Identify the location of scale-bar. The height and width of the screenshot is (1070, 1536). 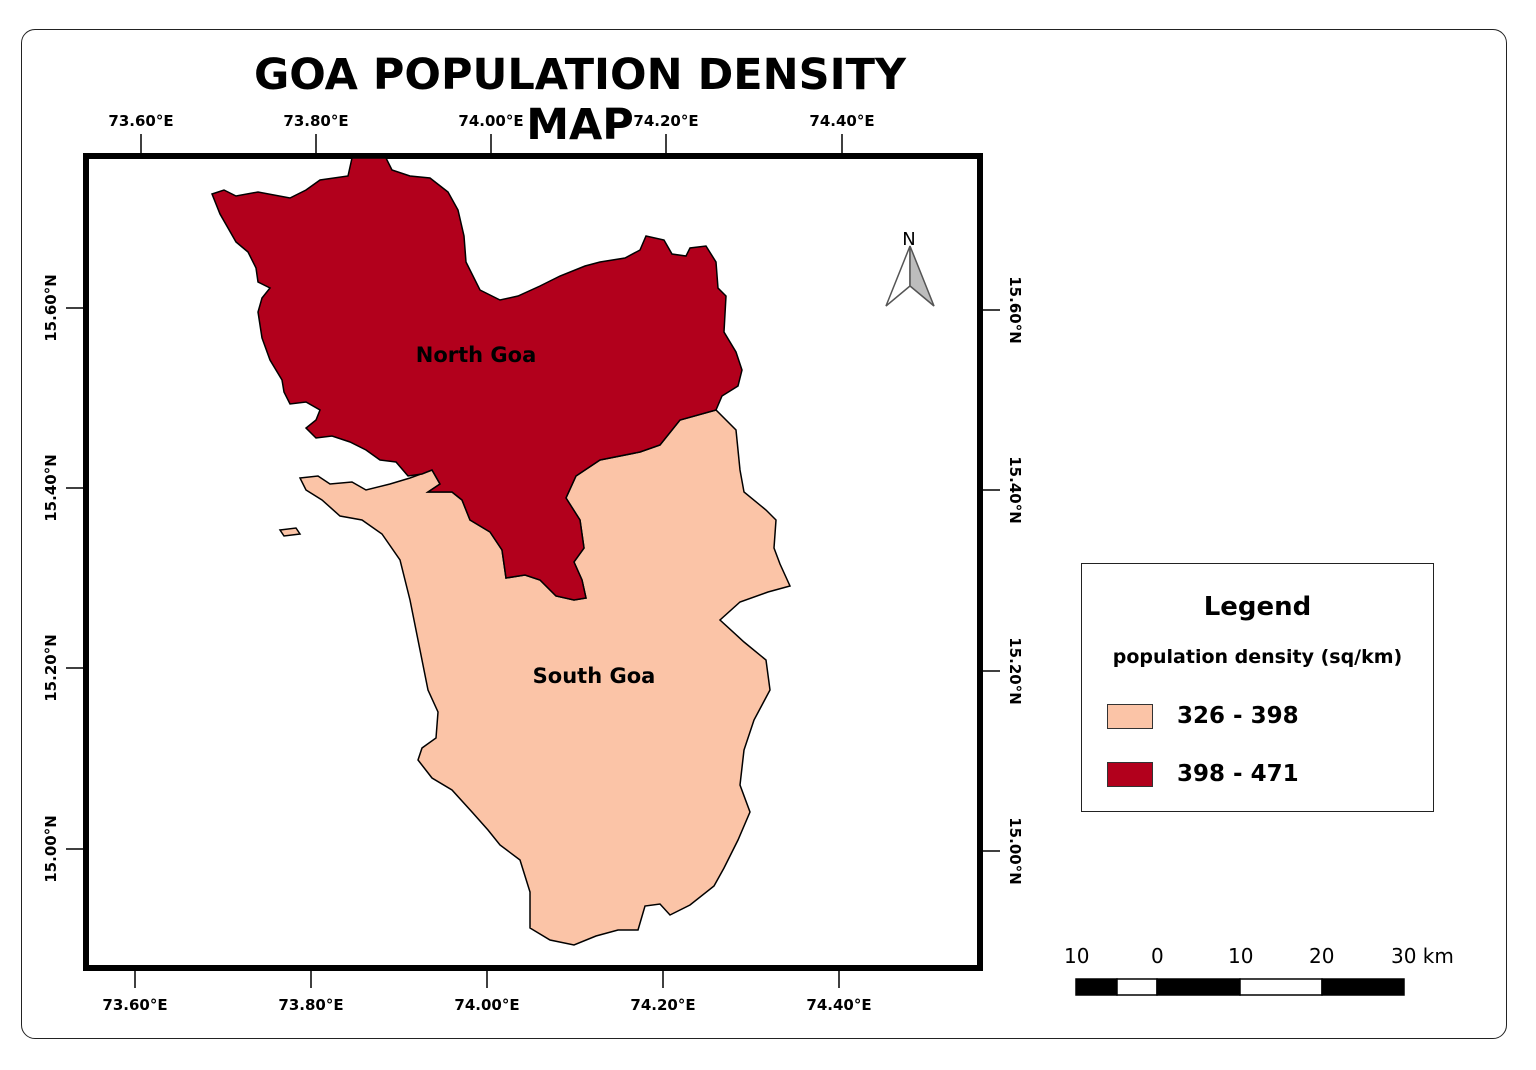
(1240, 987).